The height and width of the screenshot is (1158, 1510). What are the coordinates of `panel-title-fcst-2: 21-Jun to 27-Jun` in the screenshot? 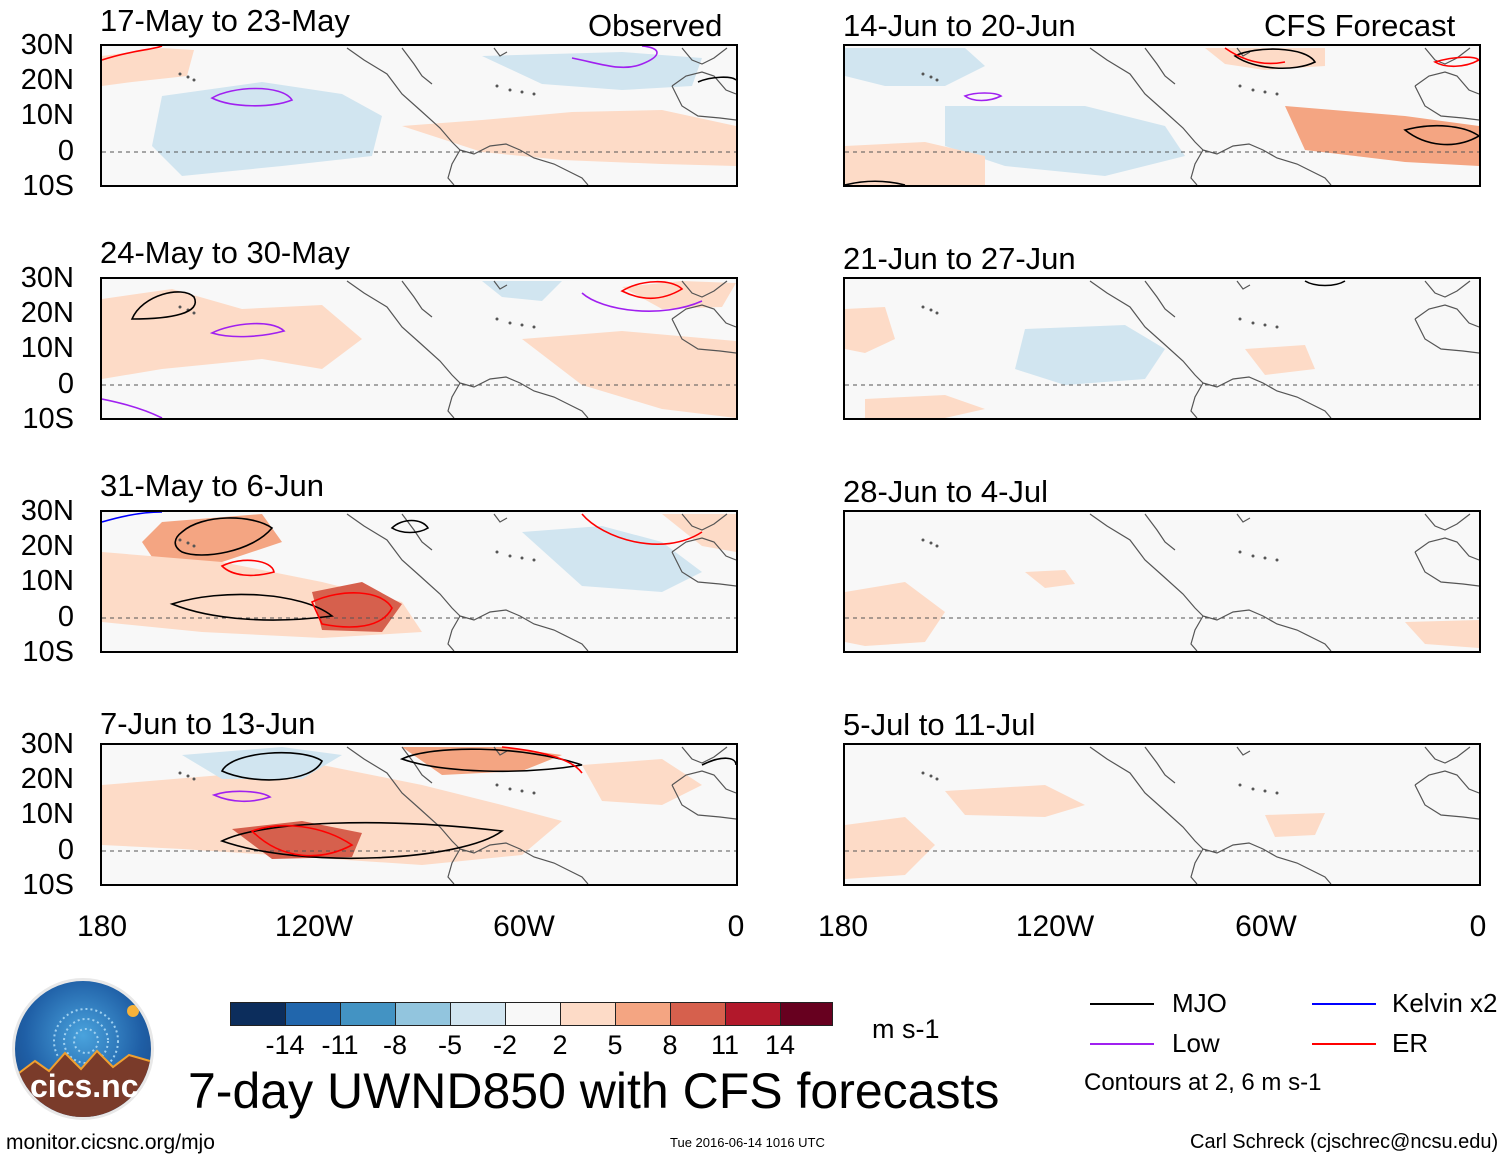 It's located at (959, 258).